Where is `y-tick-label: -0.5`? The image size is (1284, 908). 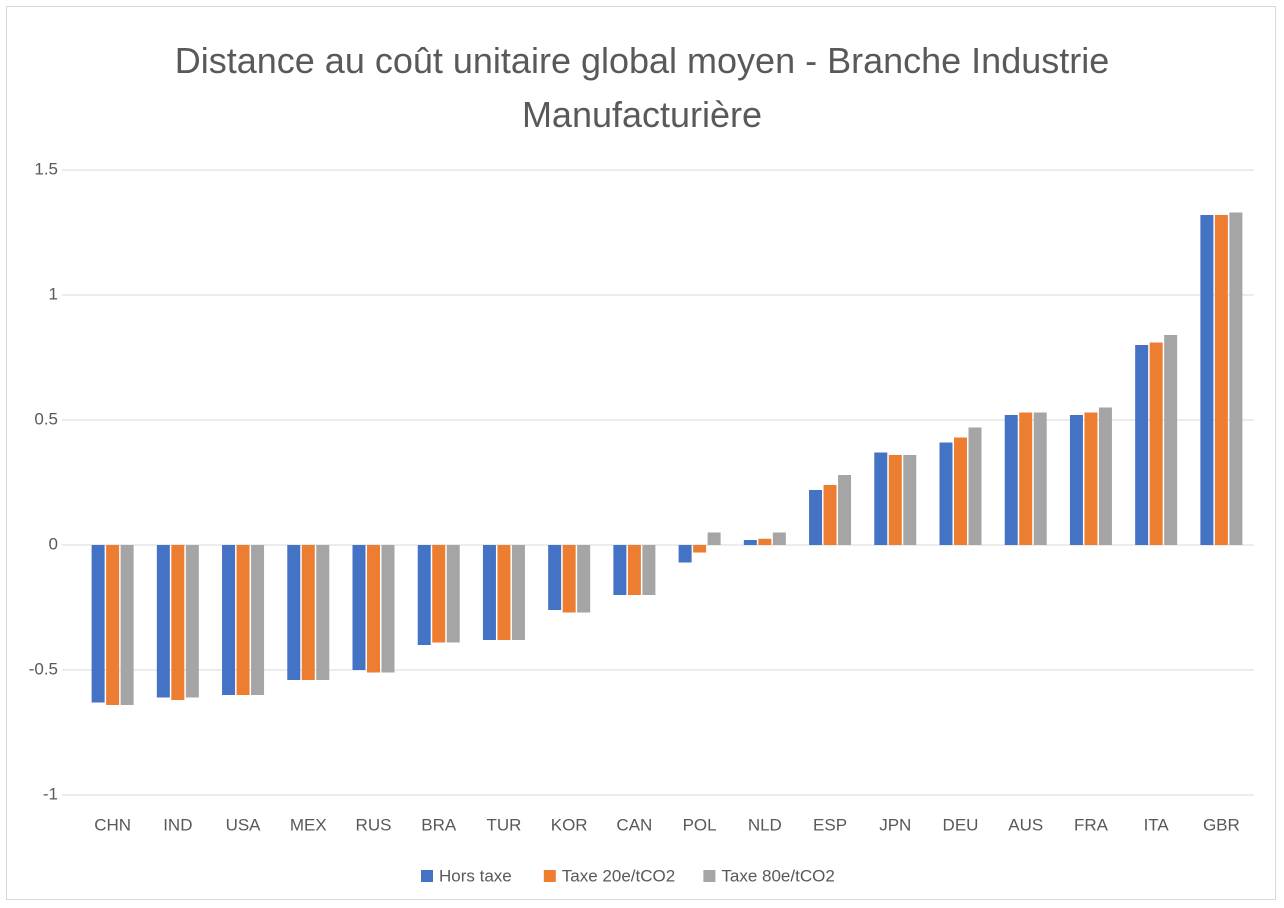
y-tick-label: -0.5 is located at coordinates (43, 668).